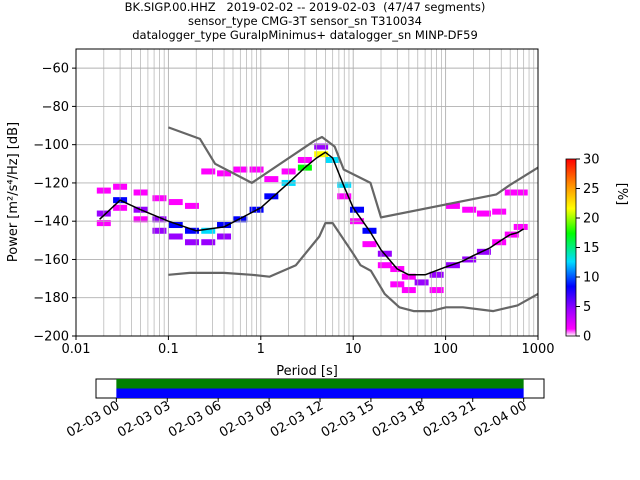 The height and width of the screenshot is (480, 640). What do you see at coordinates (261, 349) in the screenshot?
I see `x-tick-label: 1` at bounding box center [261, 349].